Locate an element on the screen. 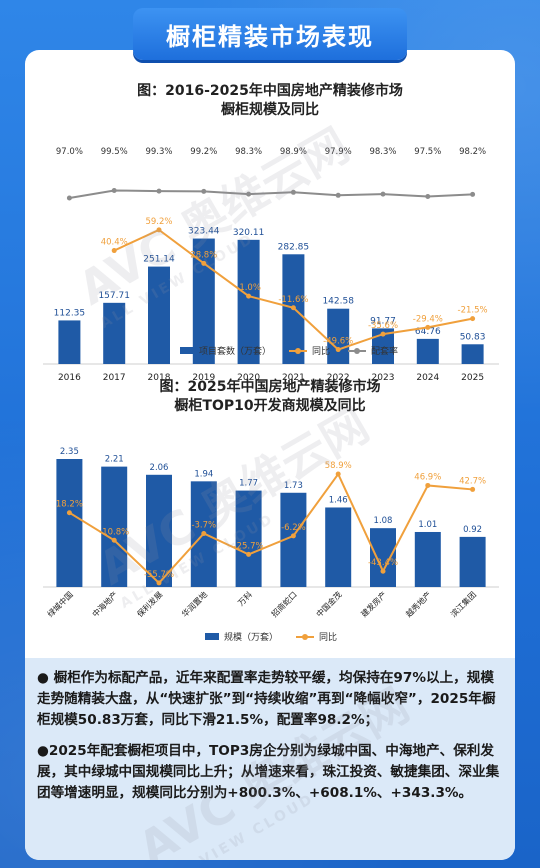  x-tick-label: 华润置地 is located at coordinates (195, 604).